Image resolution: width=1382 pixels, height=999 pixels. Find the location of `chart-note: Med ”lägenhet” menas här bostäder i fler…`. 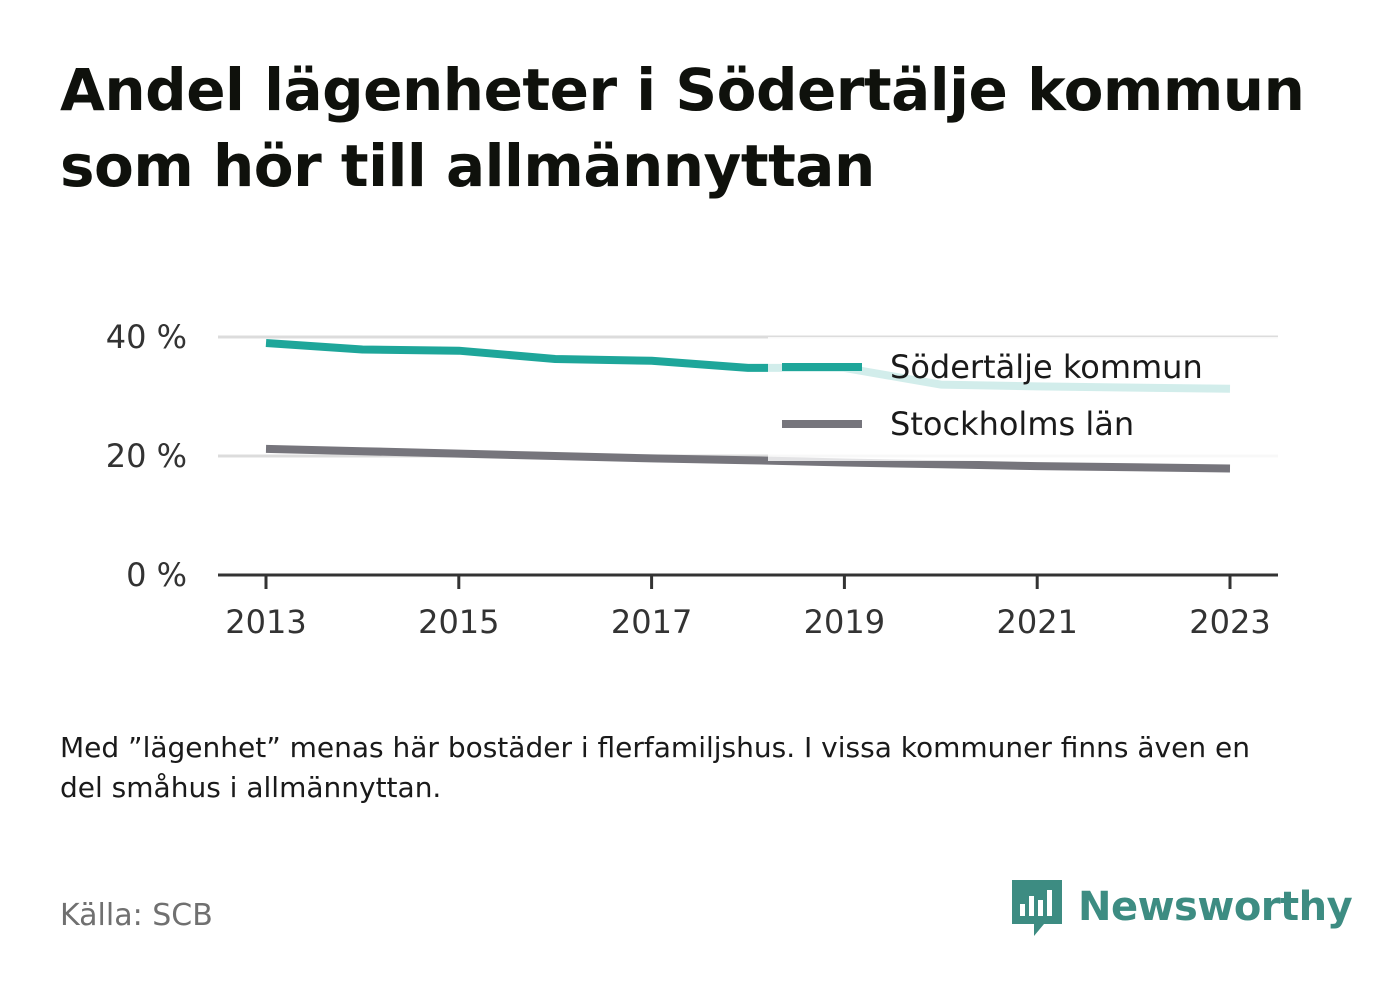

chart-note: Med ”lägenhet” menas här bostäder i fler… is located at coordinates (655, 767).